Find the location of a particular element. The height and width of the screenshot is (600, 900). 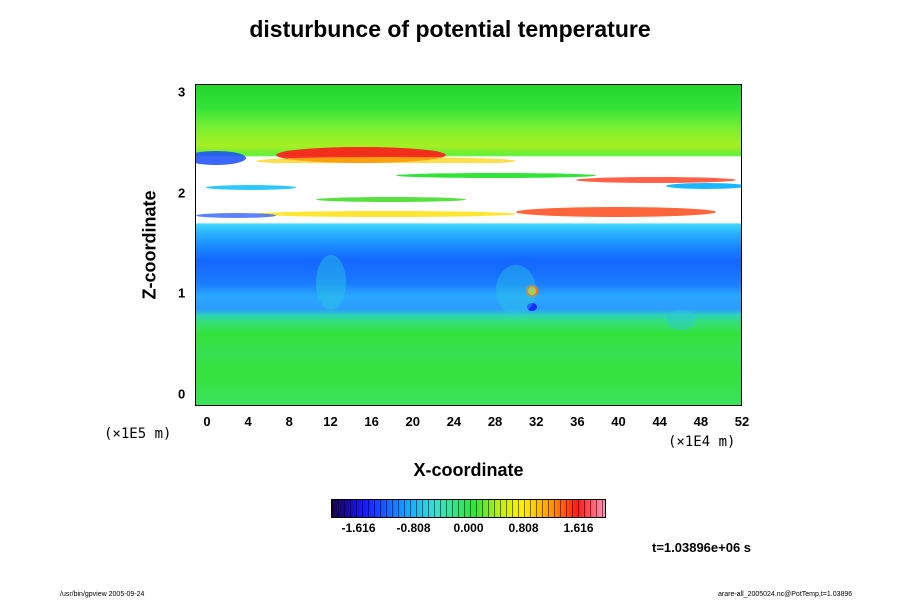

cyan-streak-mid is located at coordinates (251, 187).